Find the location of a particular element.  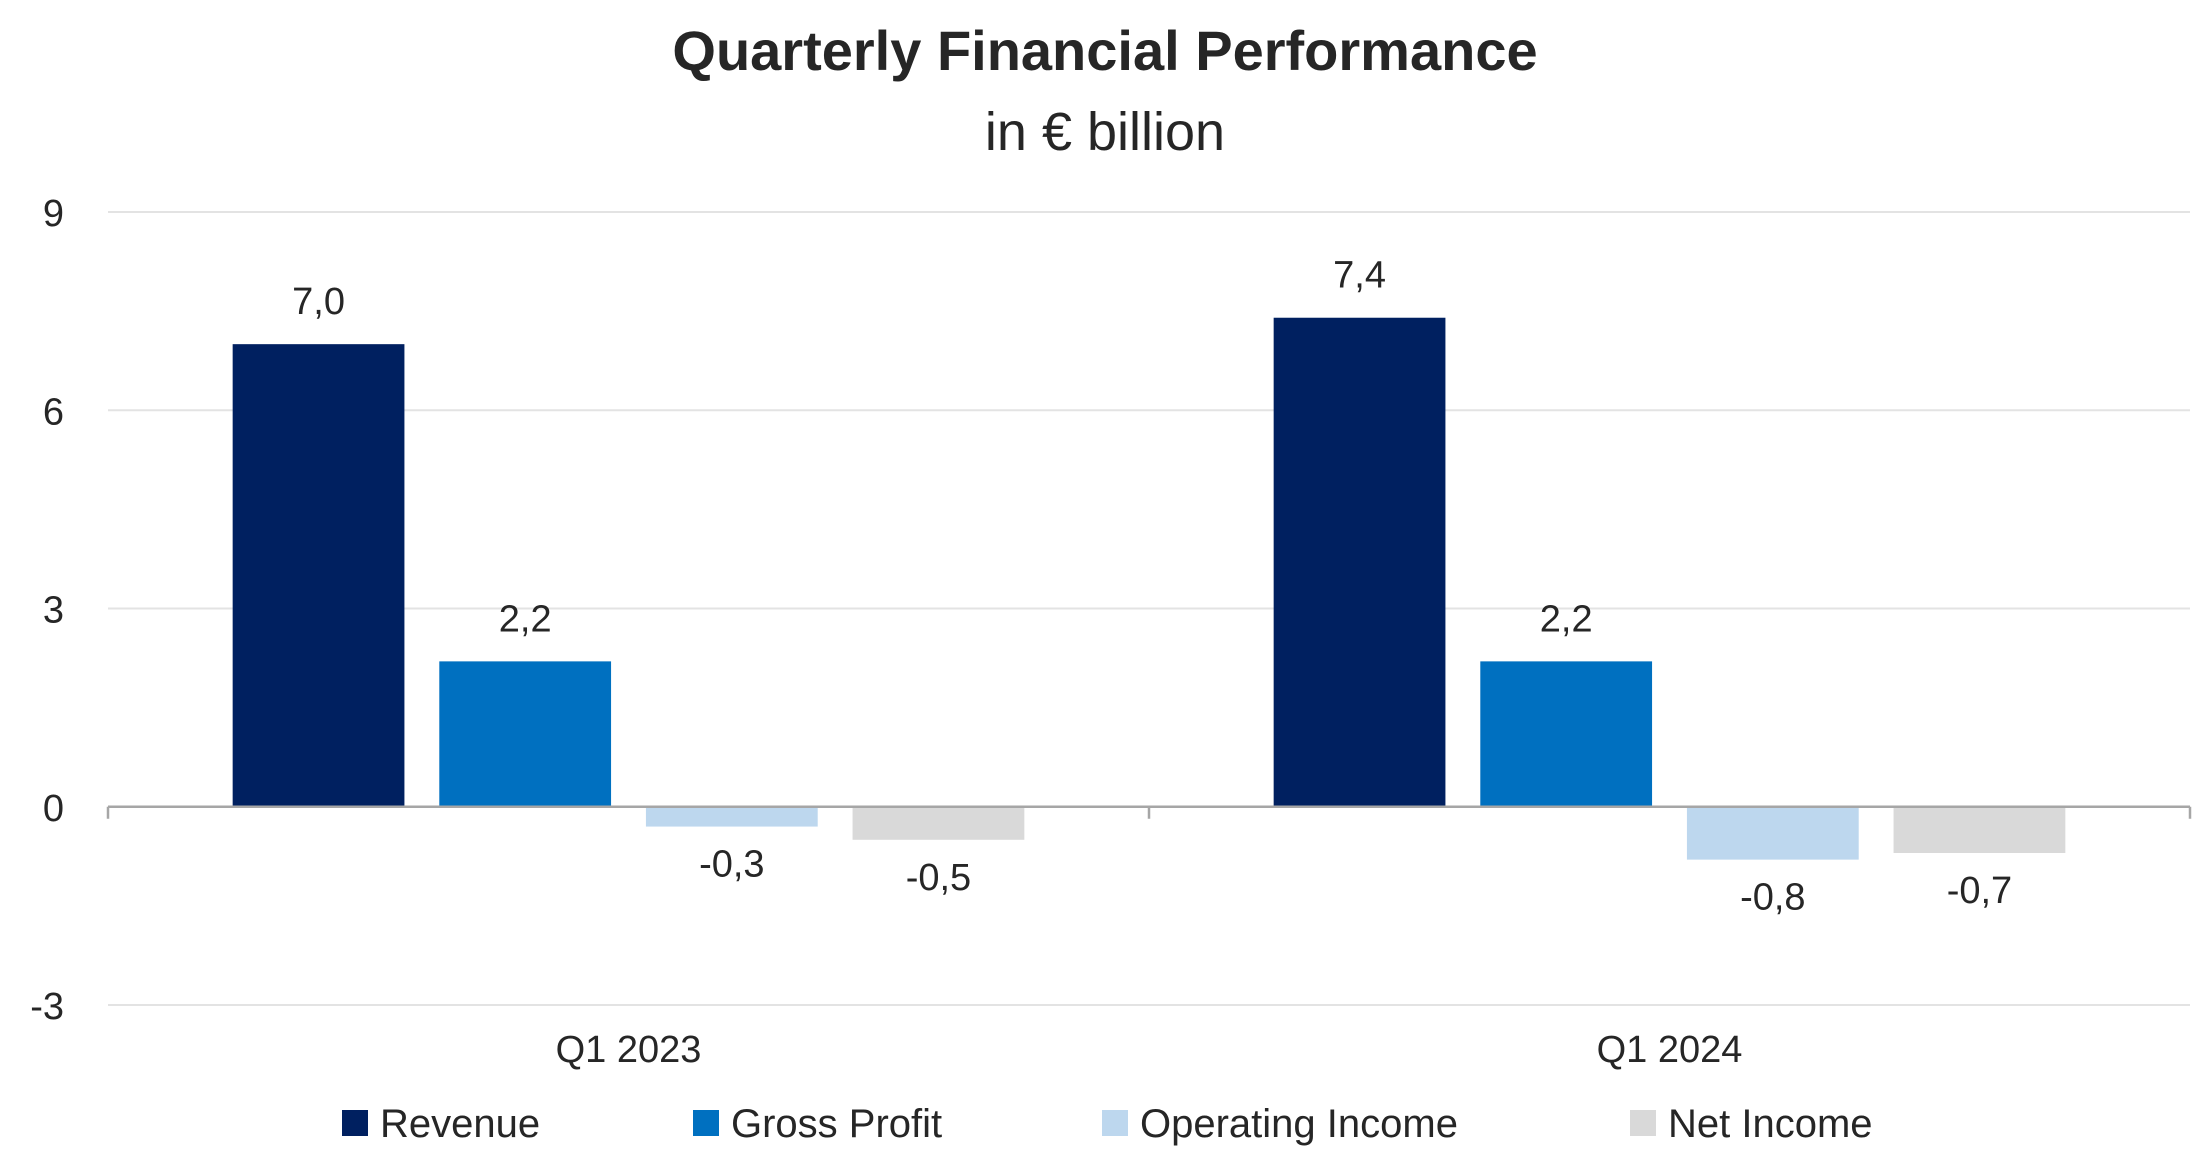

y-tick-label: 9 is located at coordinates (53, 214).